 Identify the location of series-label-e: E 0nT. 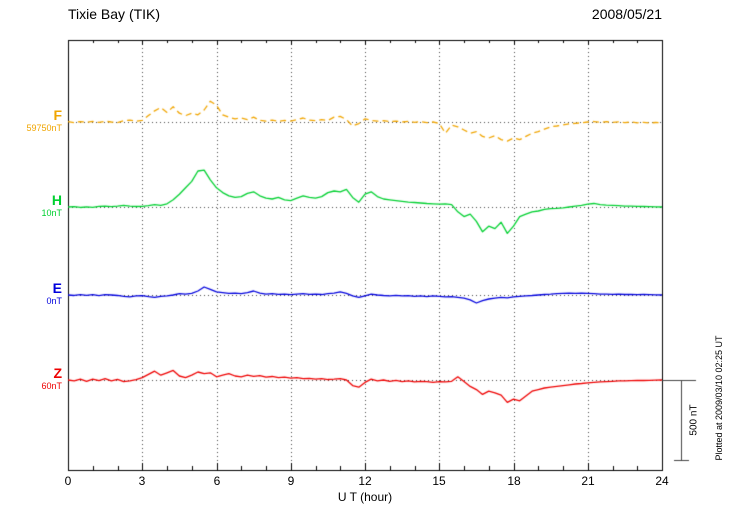
(31, 294).